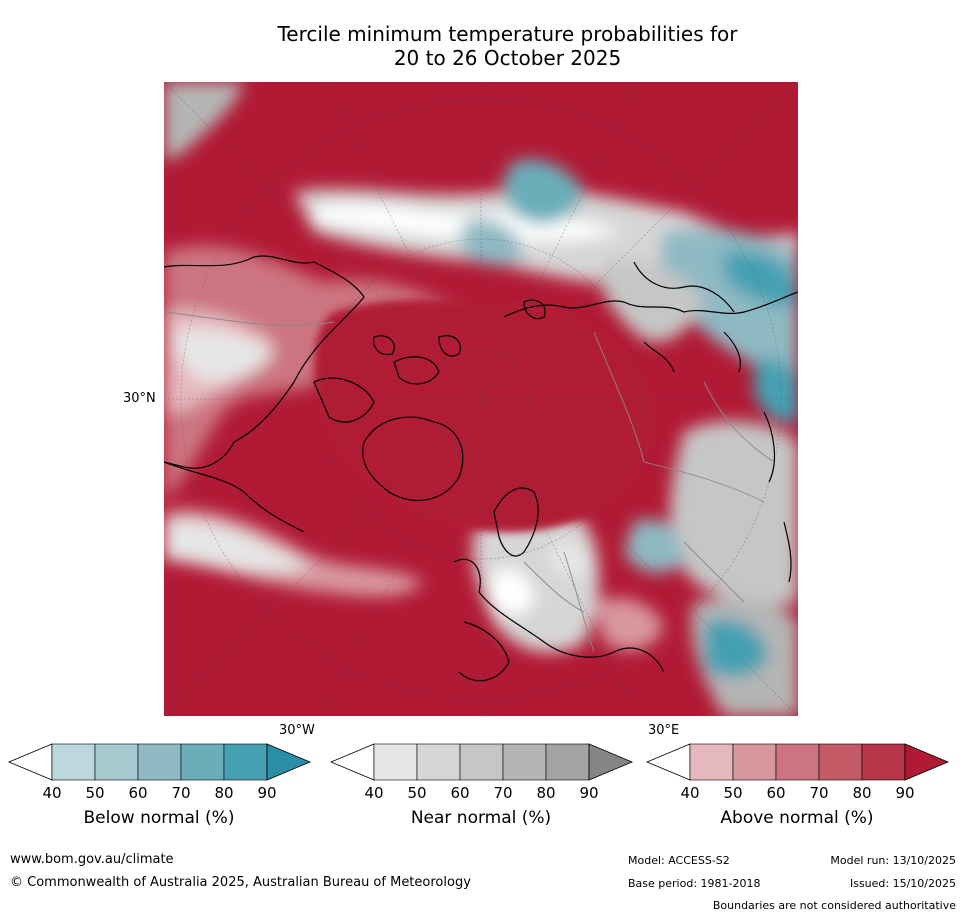  What do you see at coordinates (611, 762) in the screenshot?
I see `colorbar-near-high-extend` at bounding box center [611, 762].